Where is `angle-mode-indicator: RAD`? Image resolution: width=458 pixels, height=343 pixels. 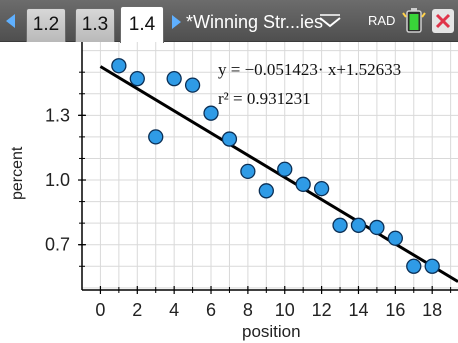 angle-mode-indicator: RAD is located at coordinates (382, 20).